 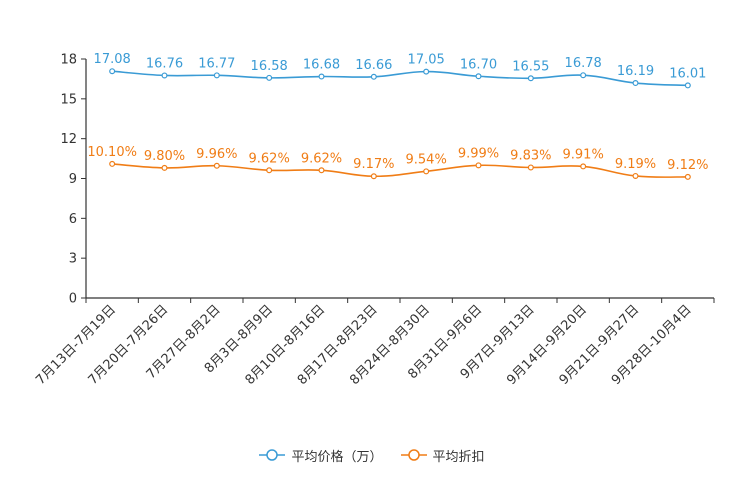 What do you see at coordinates (426, 60) in the screenshot?
I see `data-label: 17.05` at bounding box center [426, 60].